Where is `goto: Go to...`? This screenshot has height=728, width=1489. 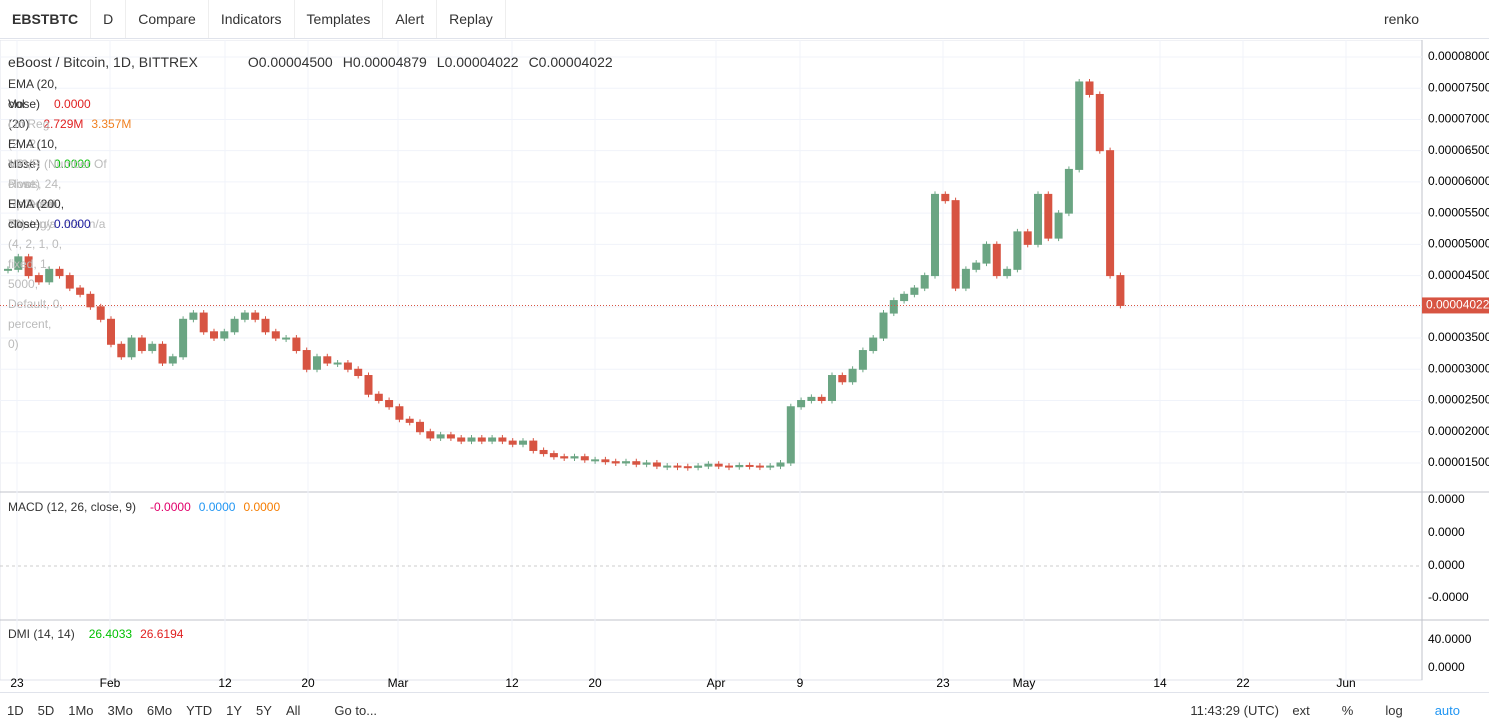
goto: Go to... is located at coordinates (356, 710).